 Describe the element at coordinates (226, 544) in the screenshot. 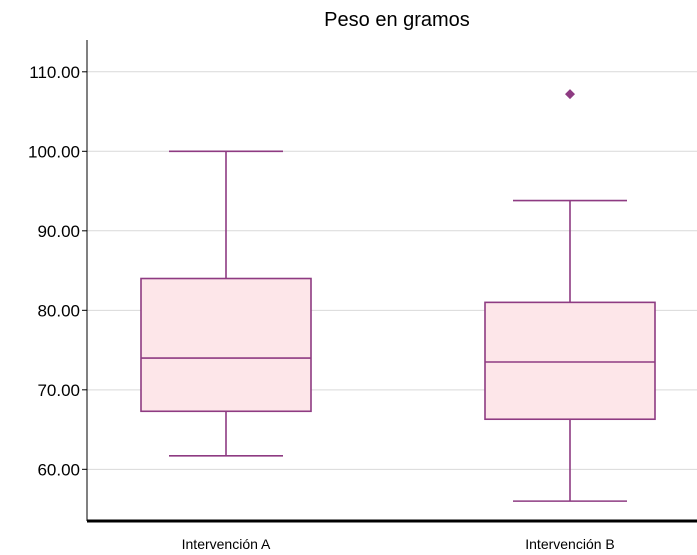

I see `category-label: Intervención A` at that location.